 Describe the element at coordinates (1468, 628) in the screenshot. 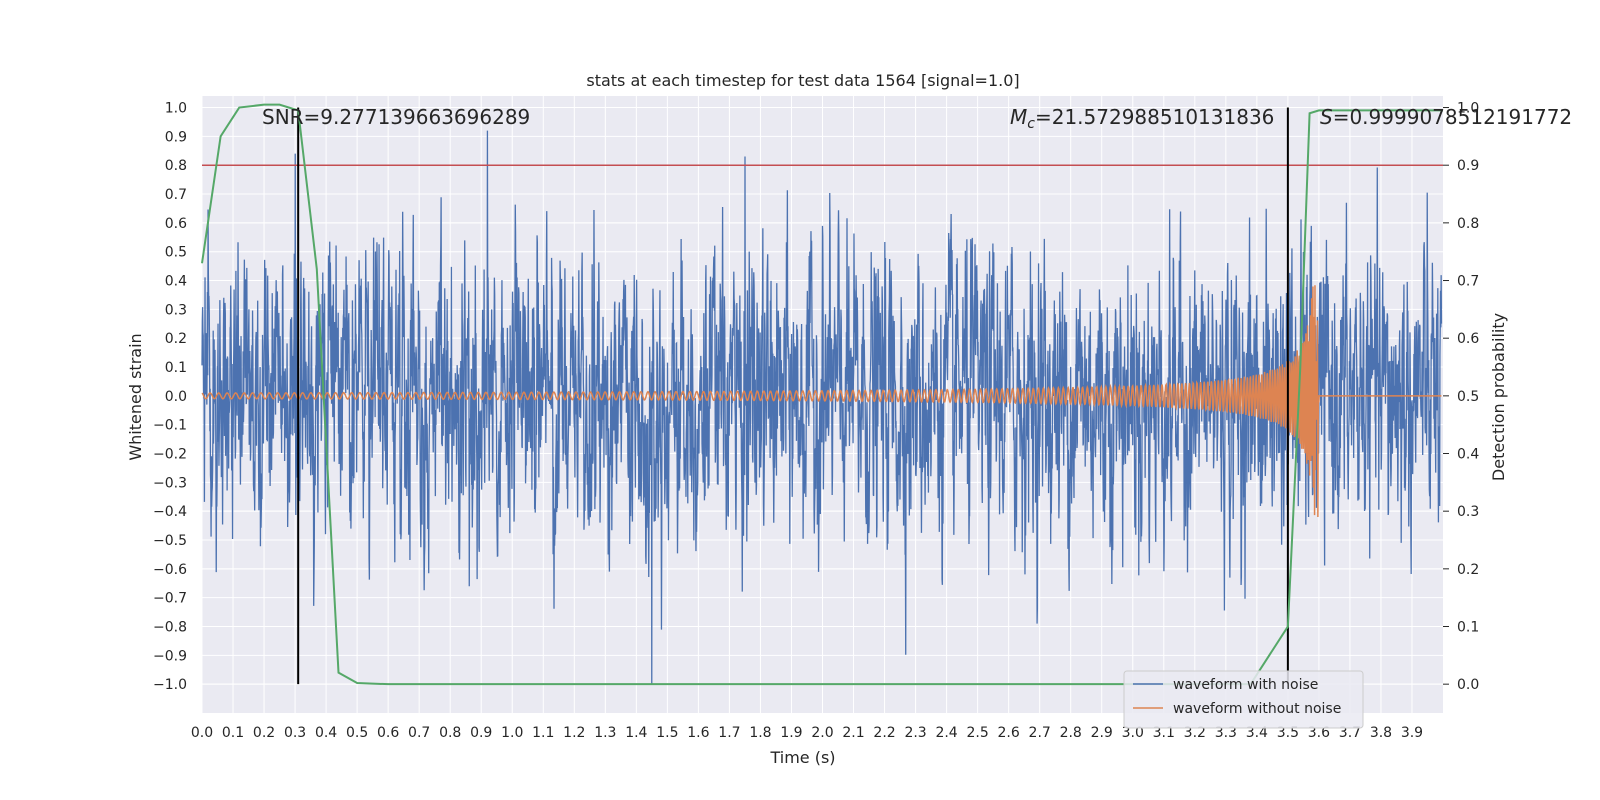

I see `y2-tick-label-9: 0.1` at that location.